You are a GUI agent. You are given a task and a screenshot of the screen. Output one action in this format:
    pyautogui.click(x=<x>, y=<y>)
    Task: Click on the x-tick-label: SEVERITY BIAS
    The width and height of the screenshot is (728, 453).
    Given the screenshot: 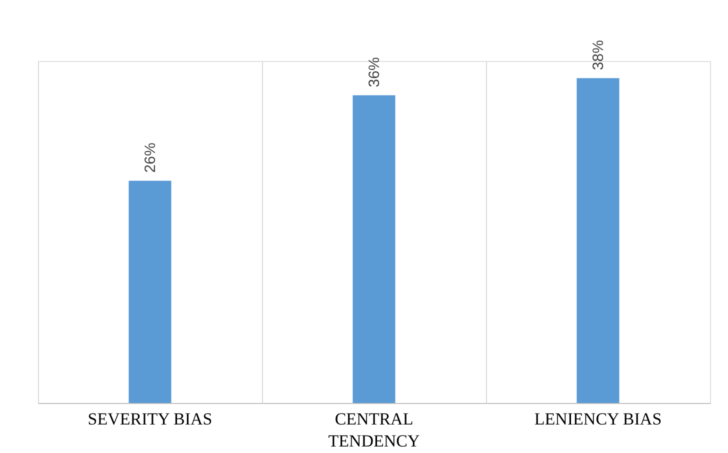 What is the action you would take?
    pyautogui.click(x=150, y=419)
    